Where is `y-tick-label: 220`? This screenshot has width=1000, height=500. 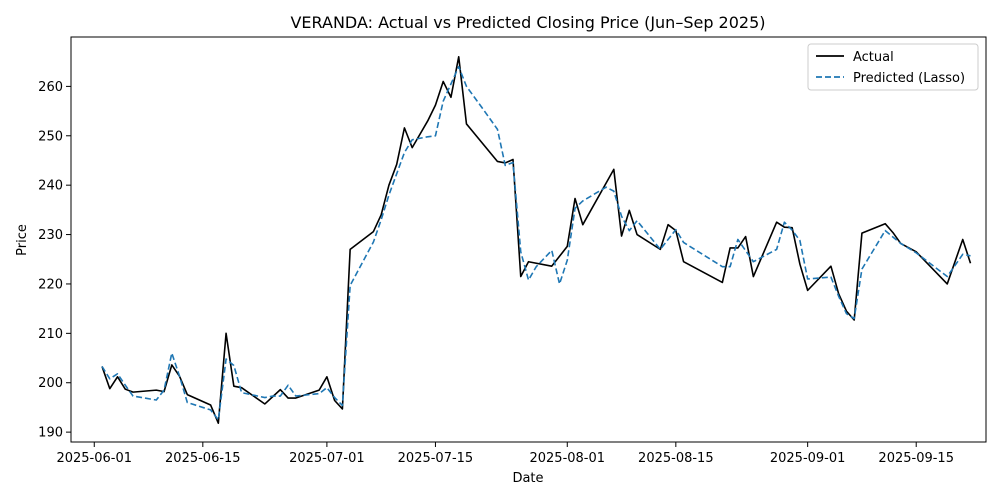
y-tick-label: 220 is located at coordinates (50, 284).